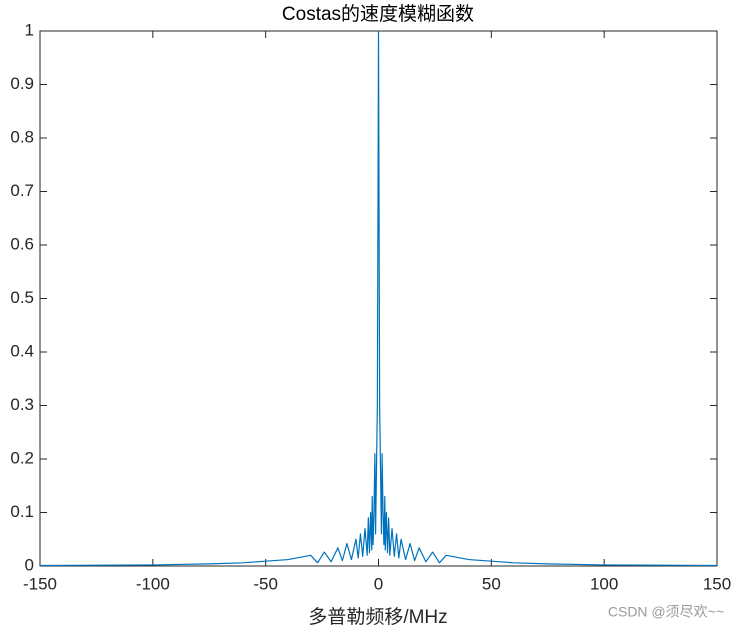 This screenshot has height=632, width=738. I want to click on x-tick-label: 150, so click(717, 583).